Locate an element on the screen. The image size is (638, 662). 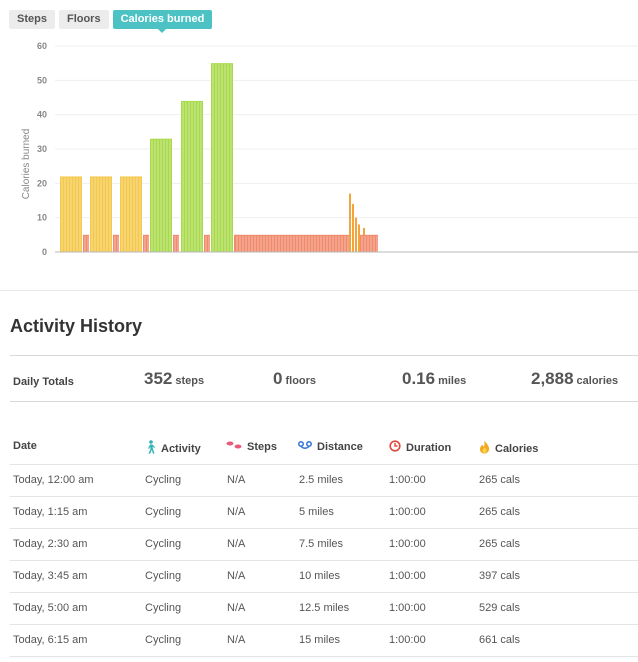
cell-calories: 661 cals is located at coordinates (499, 640).